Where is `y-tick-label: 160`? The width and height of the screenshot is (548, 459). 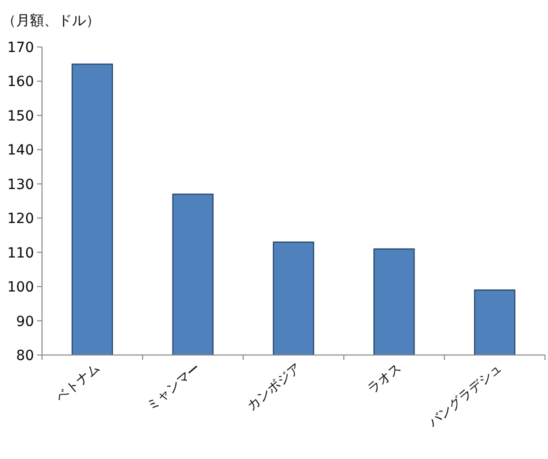 y-tick-label: 160 is located at coordinates (20, 82).